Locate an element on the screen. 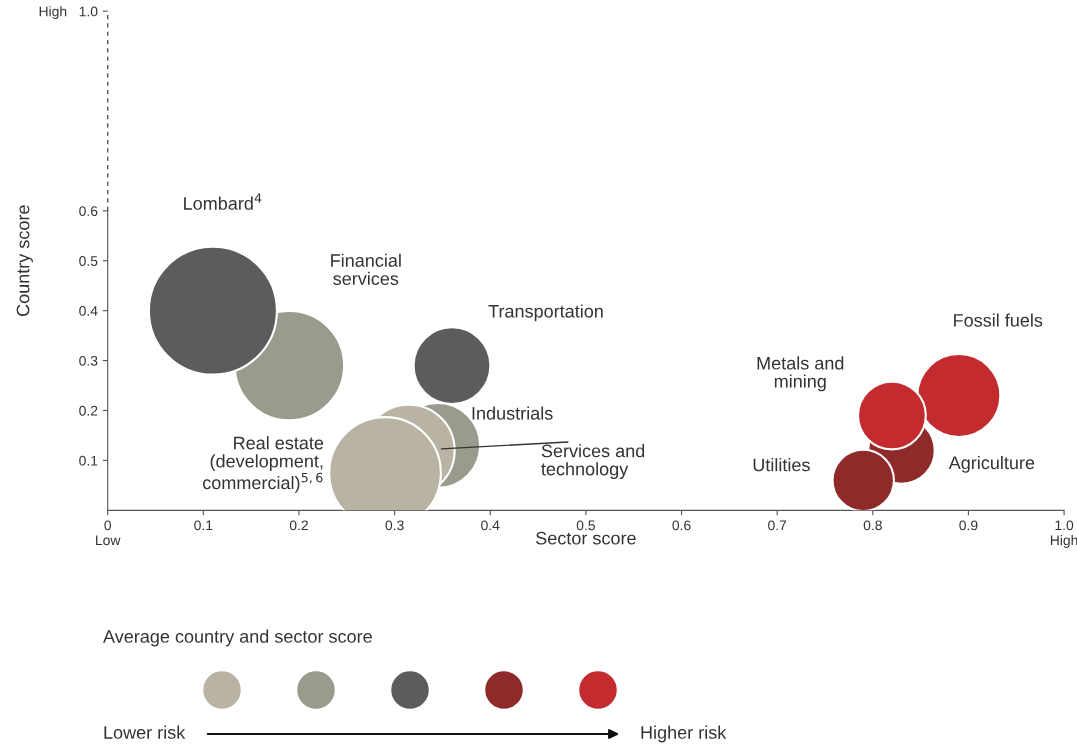  x-tick-label: 0.7 is located at coordinates (777, 525).